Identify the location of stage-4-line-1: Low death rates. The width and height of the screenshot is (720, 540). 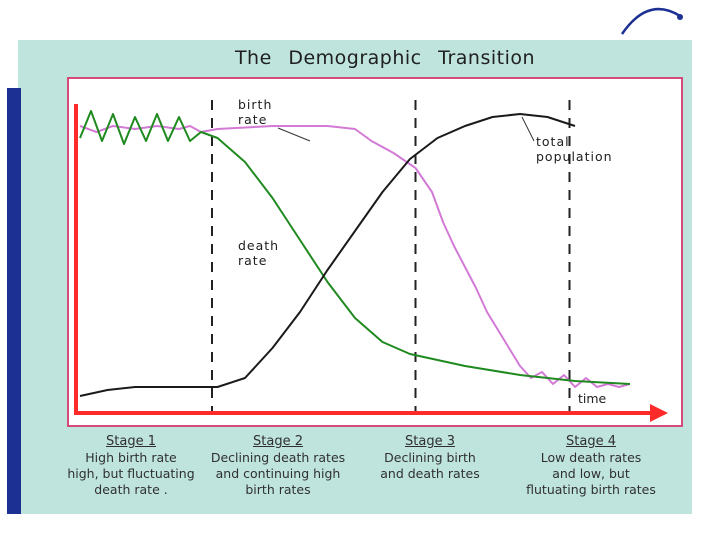
(591, 457).